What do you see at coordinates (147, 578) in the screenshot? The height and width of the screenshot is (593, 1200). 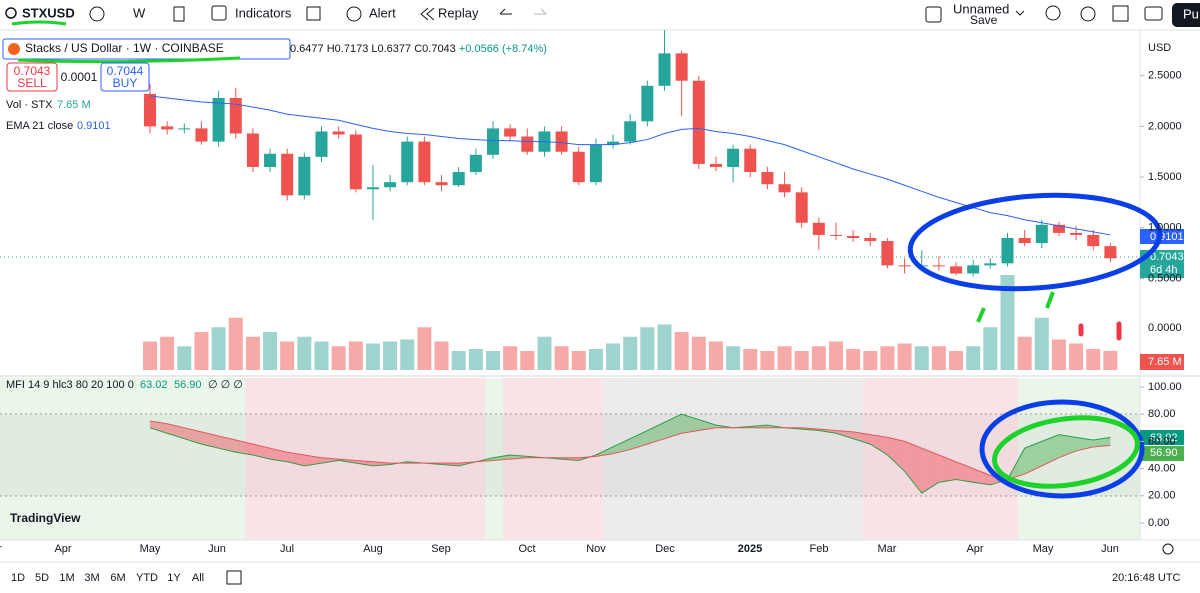 I see `range-button: YTD` at bounding box center [147, 578].